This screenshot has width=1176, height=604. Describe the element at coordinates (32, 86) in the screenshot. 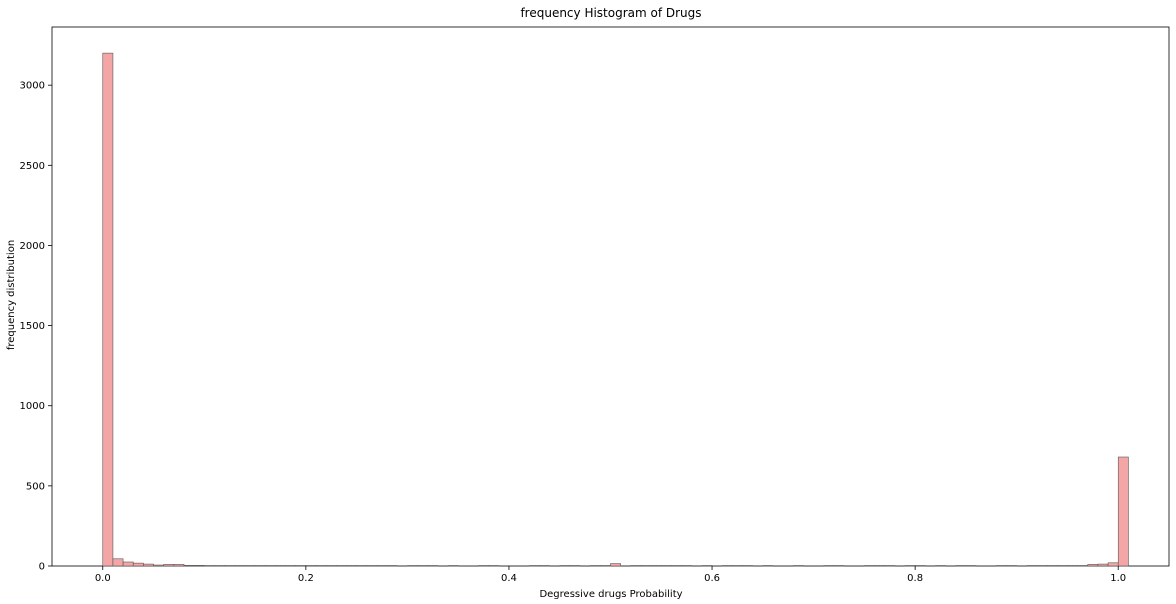

I see `y-tick-label: 3000` at that location.